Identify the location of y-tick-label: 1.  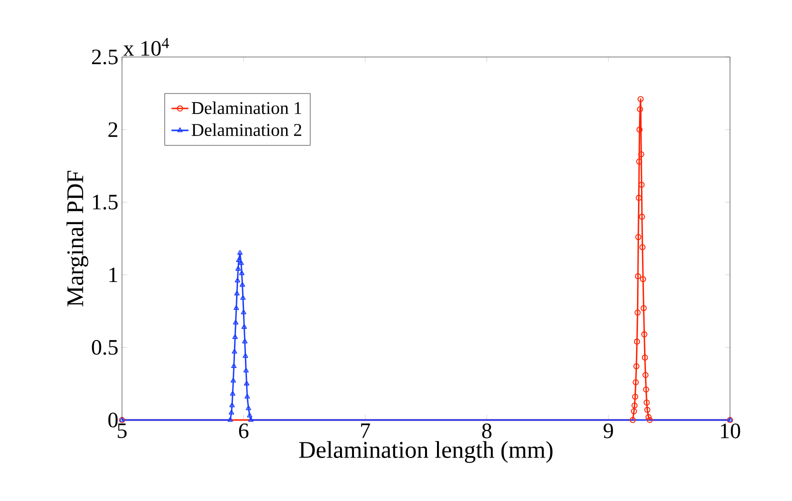
(113, 275).